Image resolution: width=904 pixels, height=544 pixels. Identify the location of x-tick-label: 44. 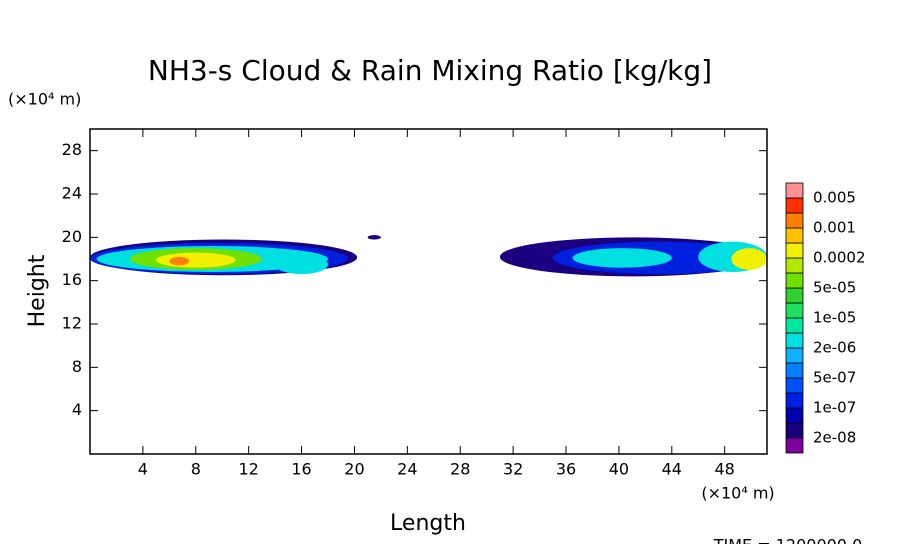
(672, 469).